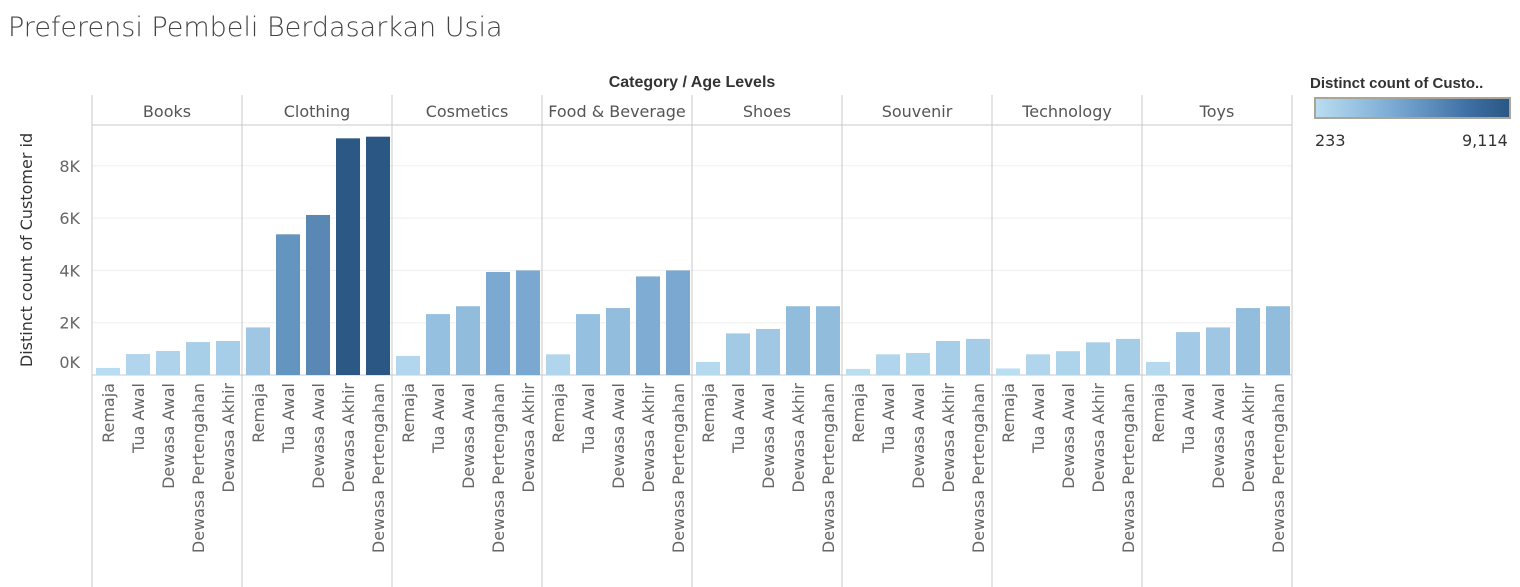 The image size is (1520, 587). I want to click on panel-header-technology: Technology, so click(1066, 111).